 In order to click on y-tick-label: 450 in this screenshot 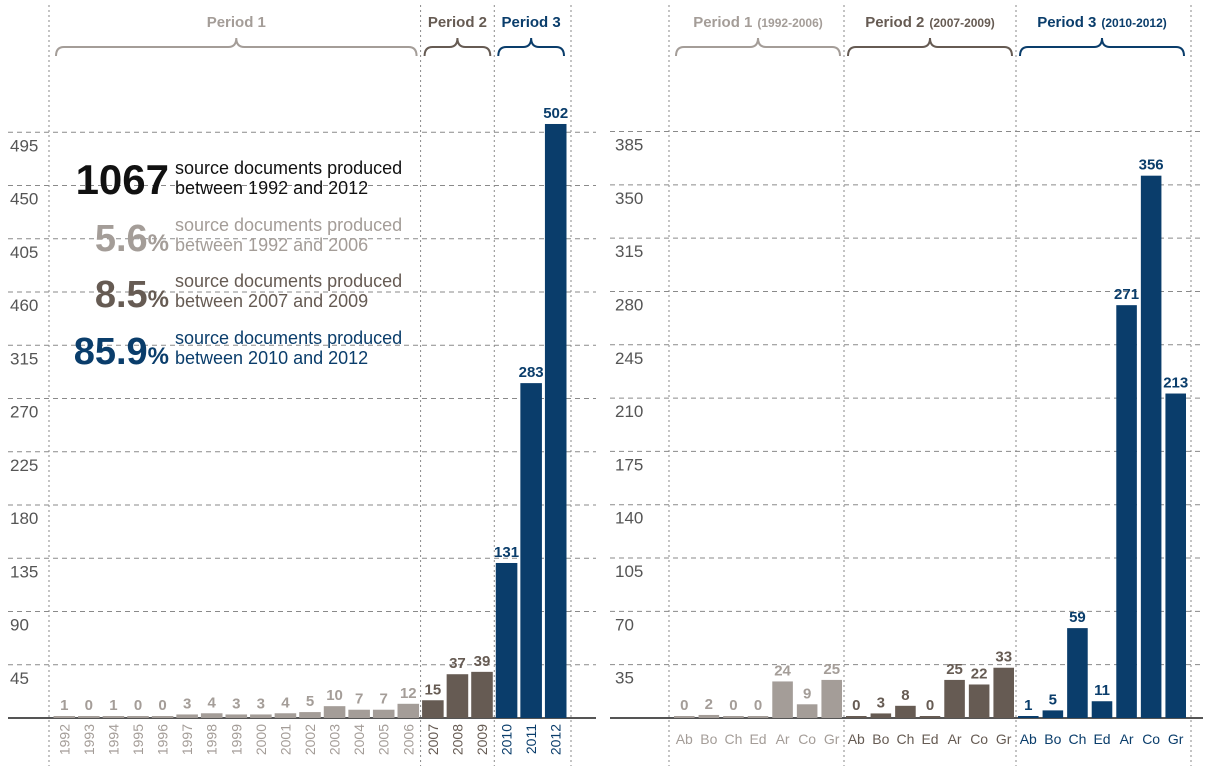, I will do `click(24, 199)`.